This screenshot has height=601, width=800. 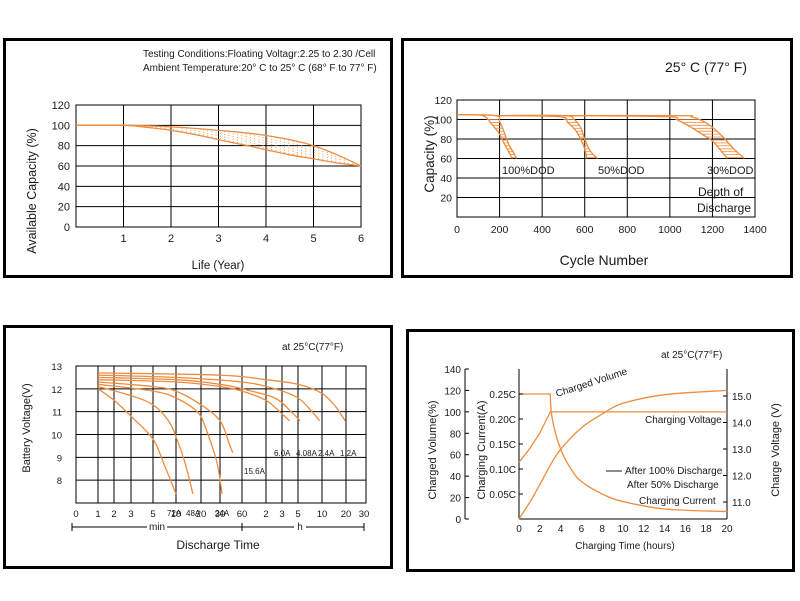 What do you see at coordinates (199, 399) in the screenshot?
I see `discharge-curve-4-08a` at bounding box center [199, 399].